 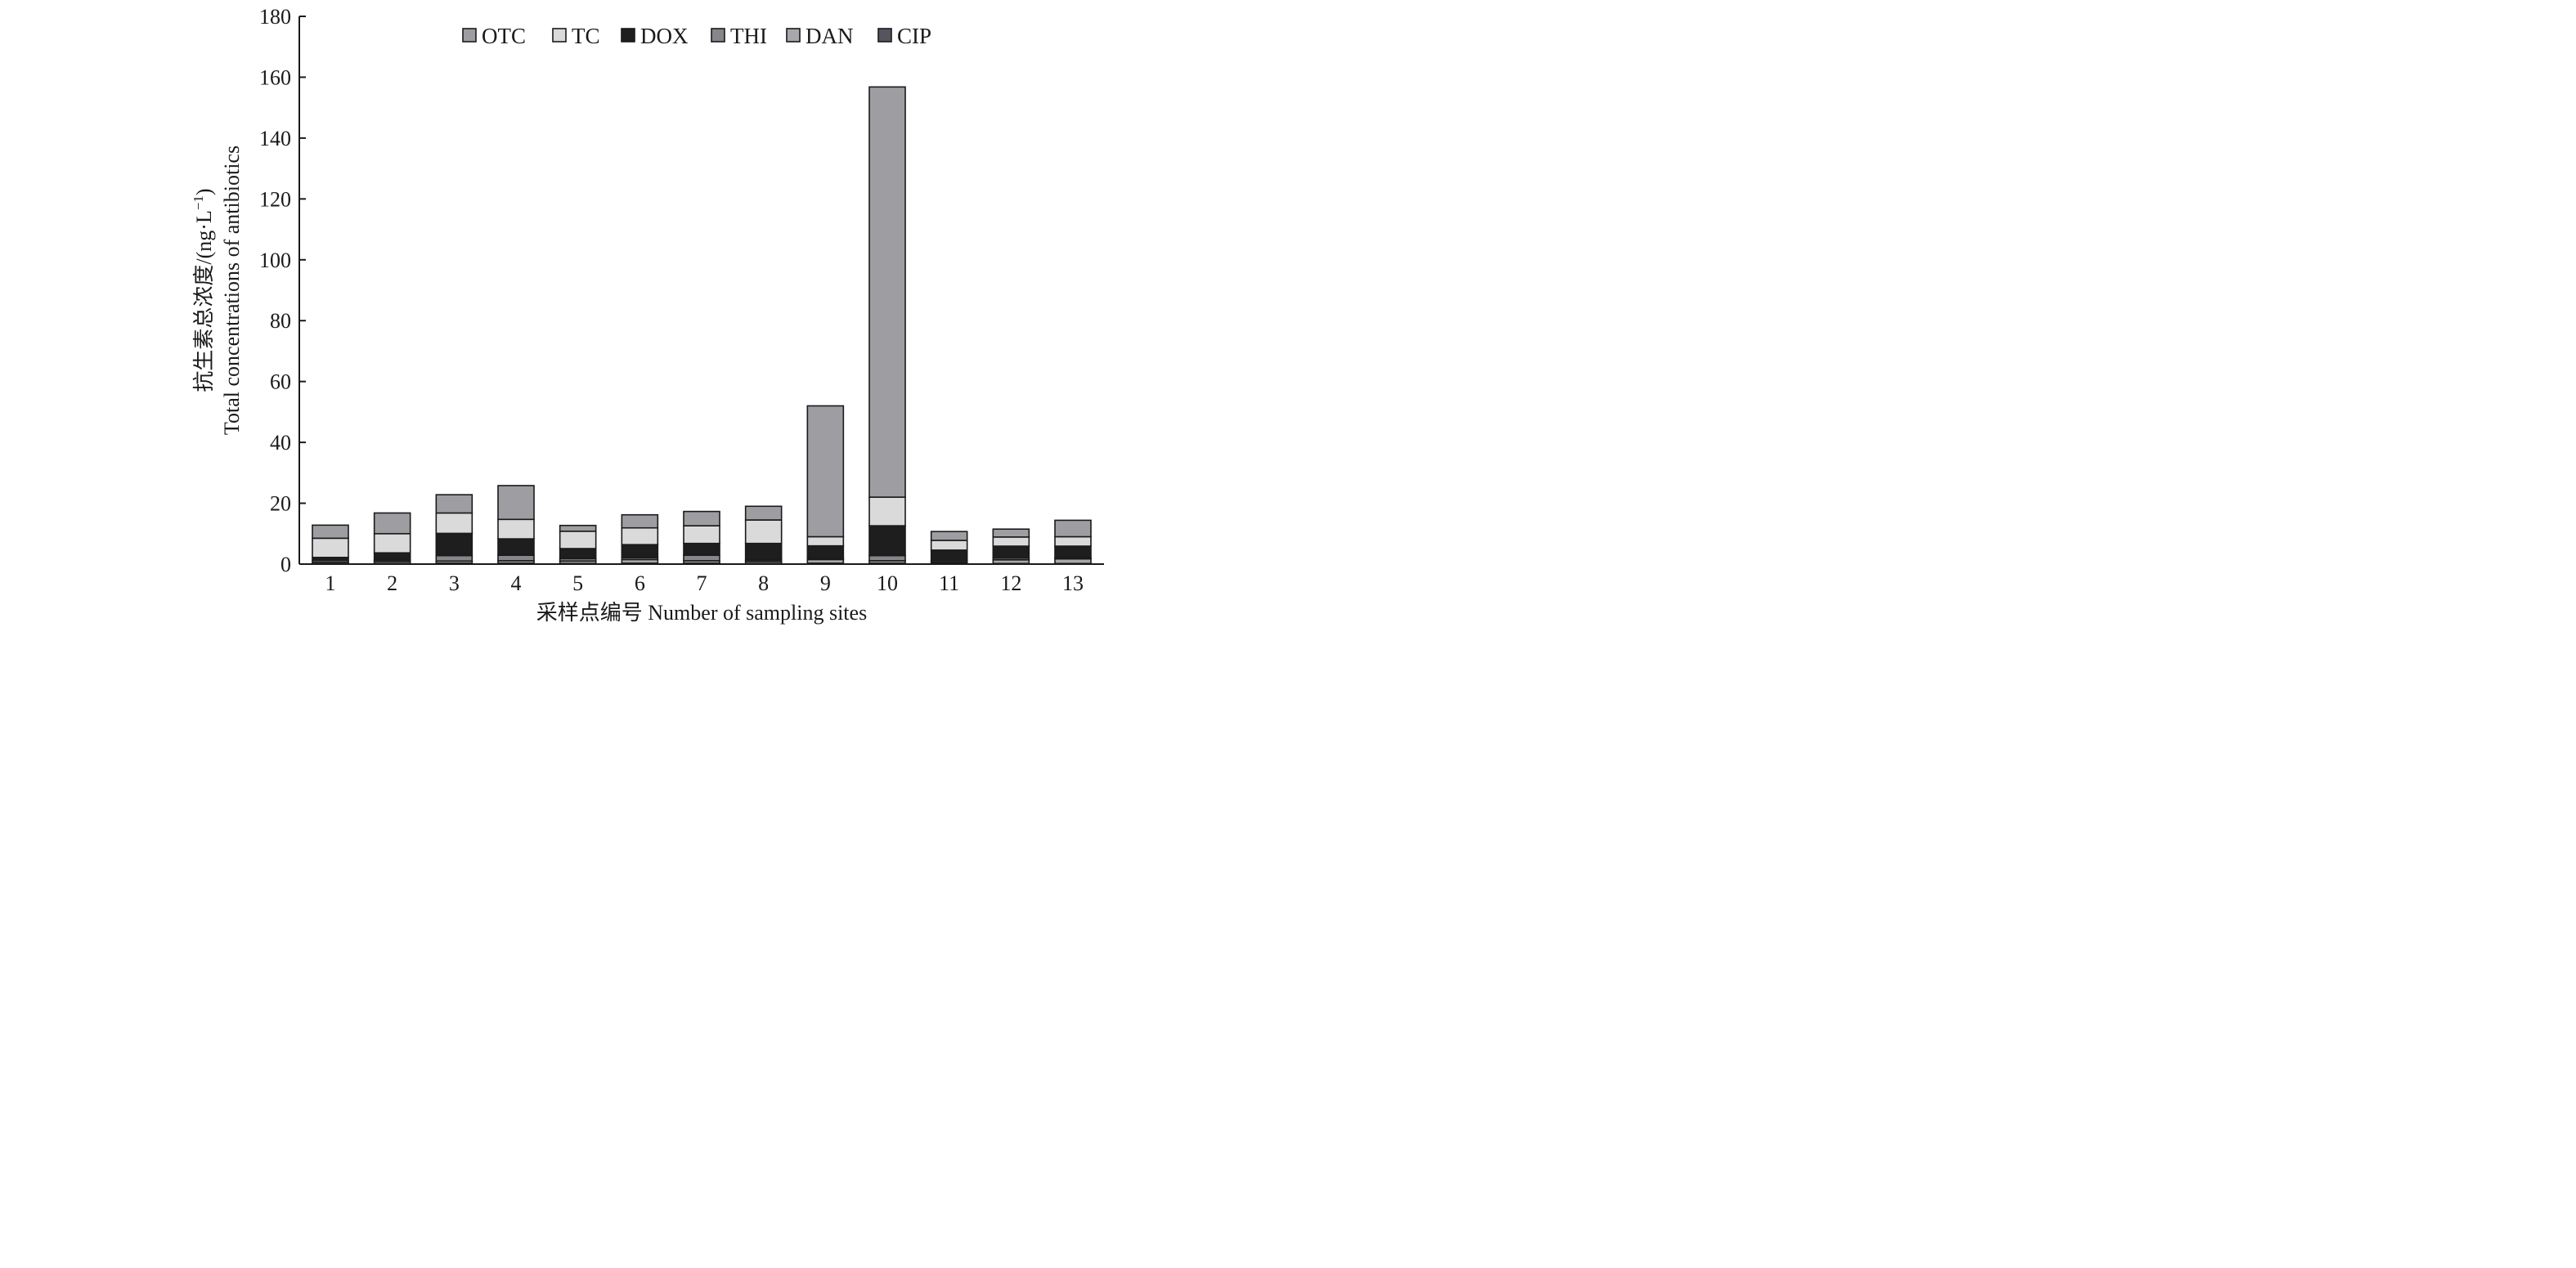 What do you see at coordinates (718, 35) in the screenshot?
I see `legend-swatch-thi` at bounding box center [718, 35].